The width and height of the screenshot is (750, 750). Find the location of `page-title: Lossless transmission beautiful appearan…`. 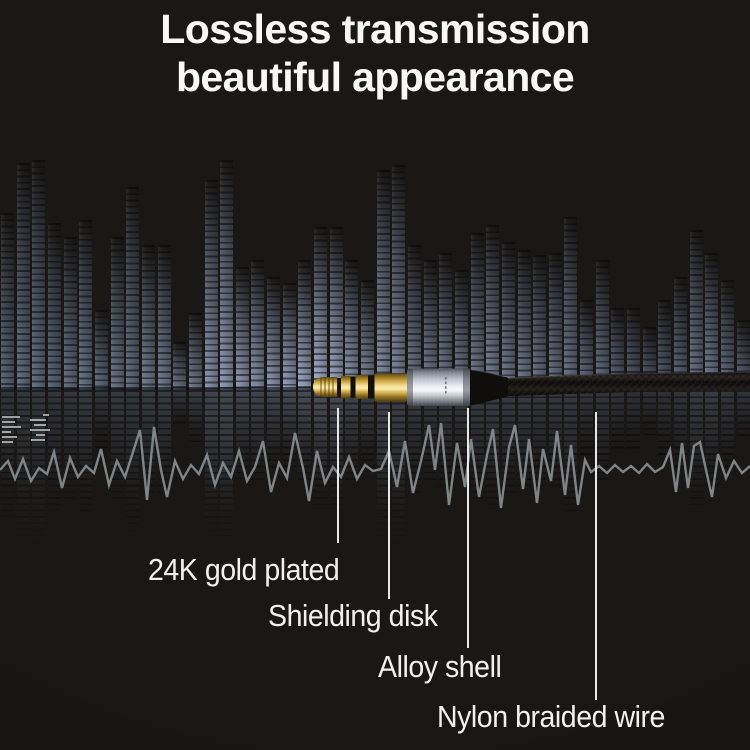

page-title: Lossless transmission beautiful appearan… is located at coordinates (375, 53).